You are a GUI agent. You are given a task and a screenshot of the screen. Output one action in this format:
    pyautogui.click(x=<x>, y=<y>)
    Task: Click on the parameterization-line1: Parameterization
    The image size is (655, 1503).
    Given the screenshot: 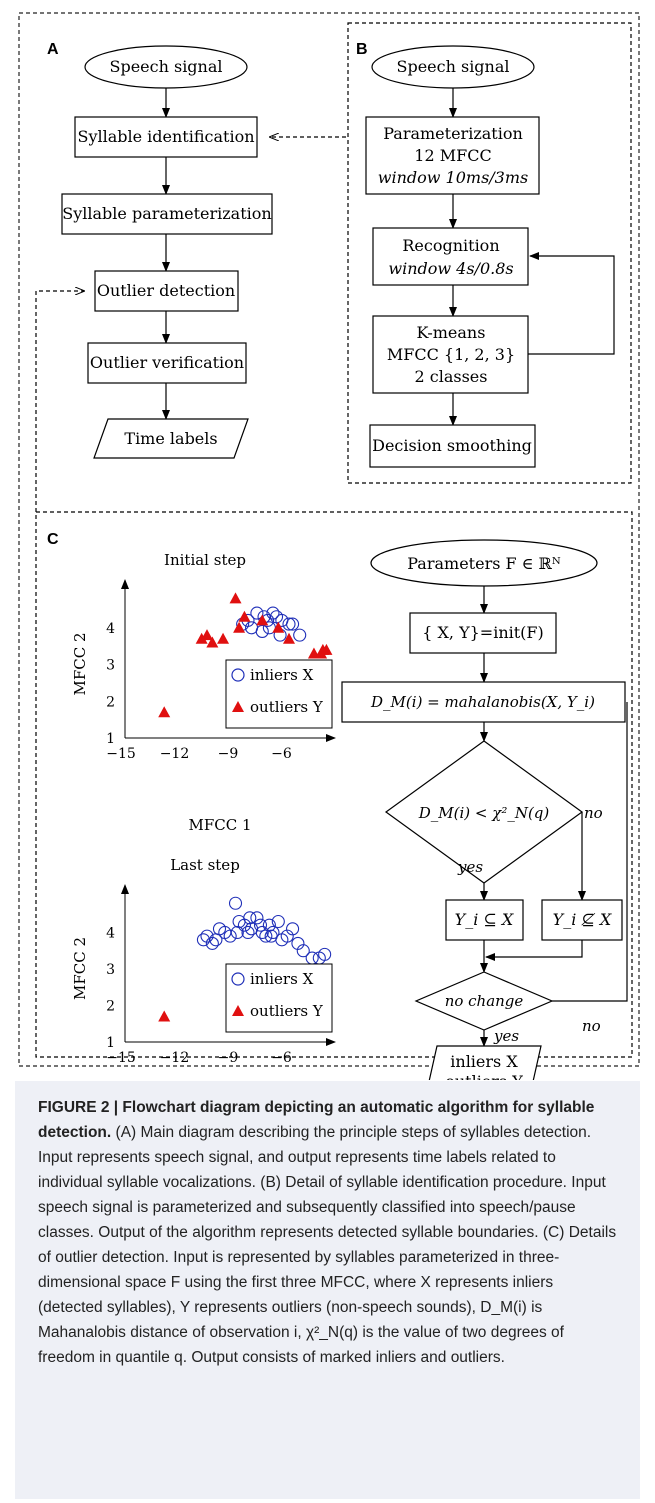 What is the action you would take?
    pyautogui.click(x=453, y=133)
    